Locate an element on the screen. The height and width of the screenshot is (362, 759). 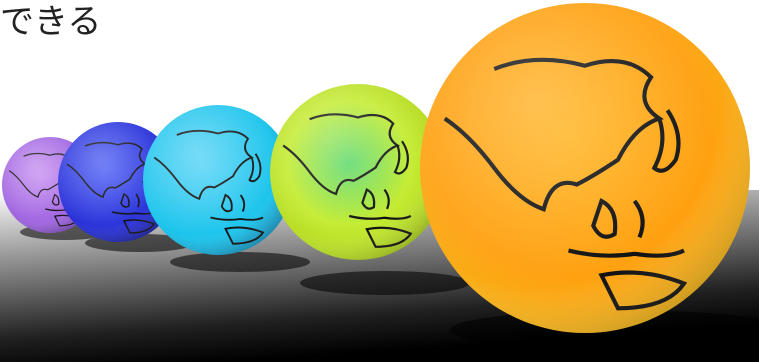
caption: できる is located at coordinates (51, 22).